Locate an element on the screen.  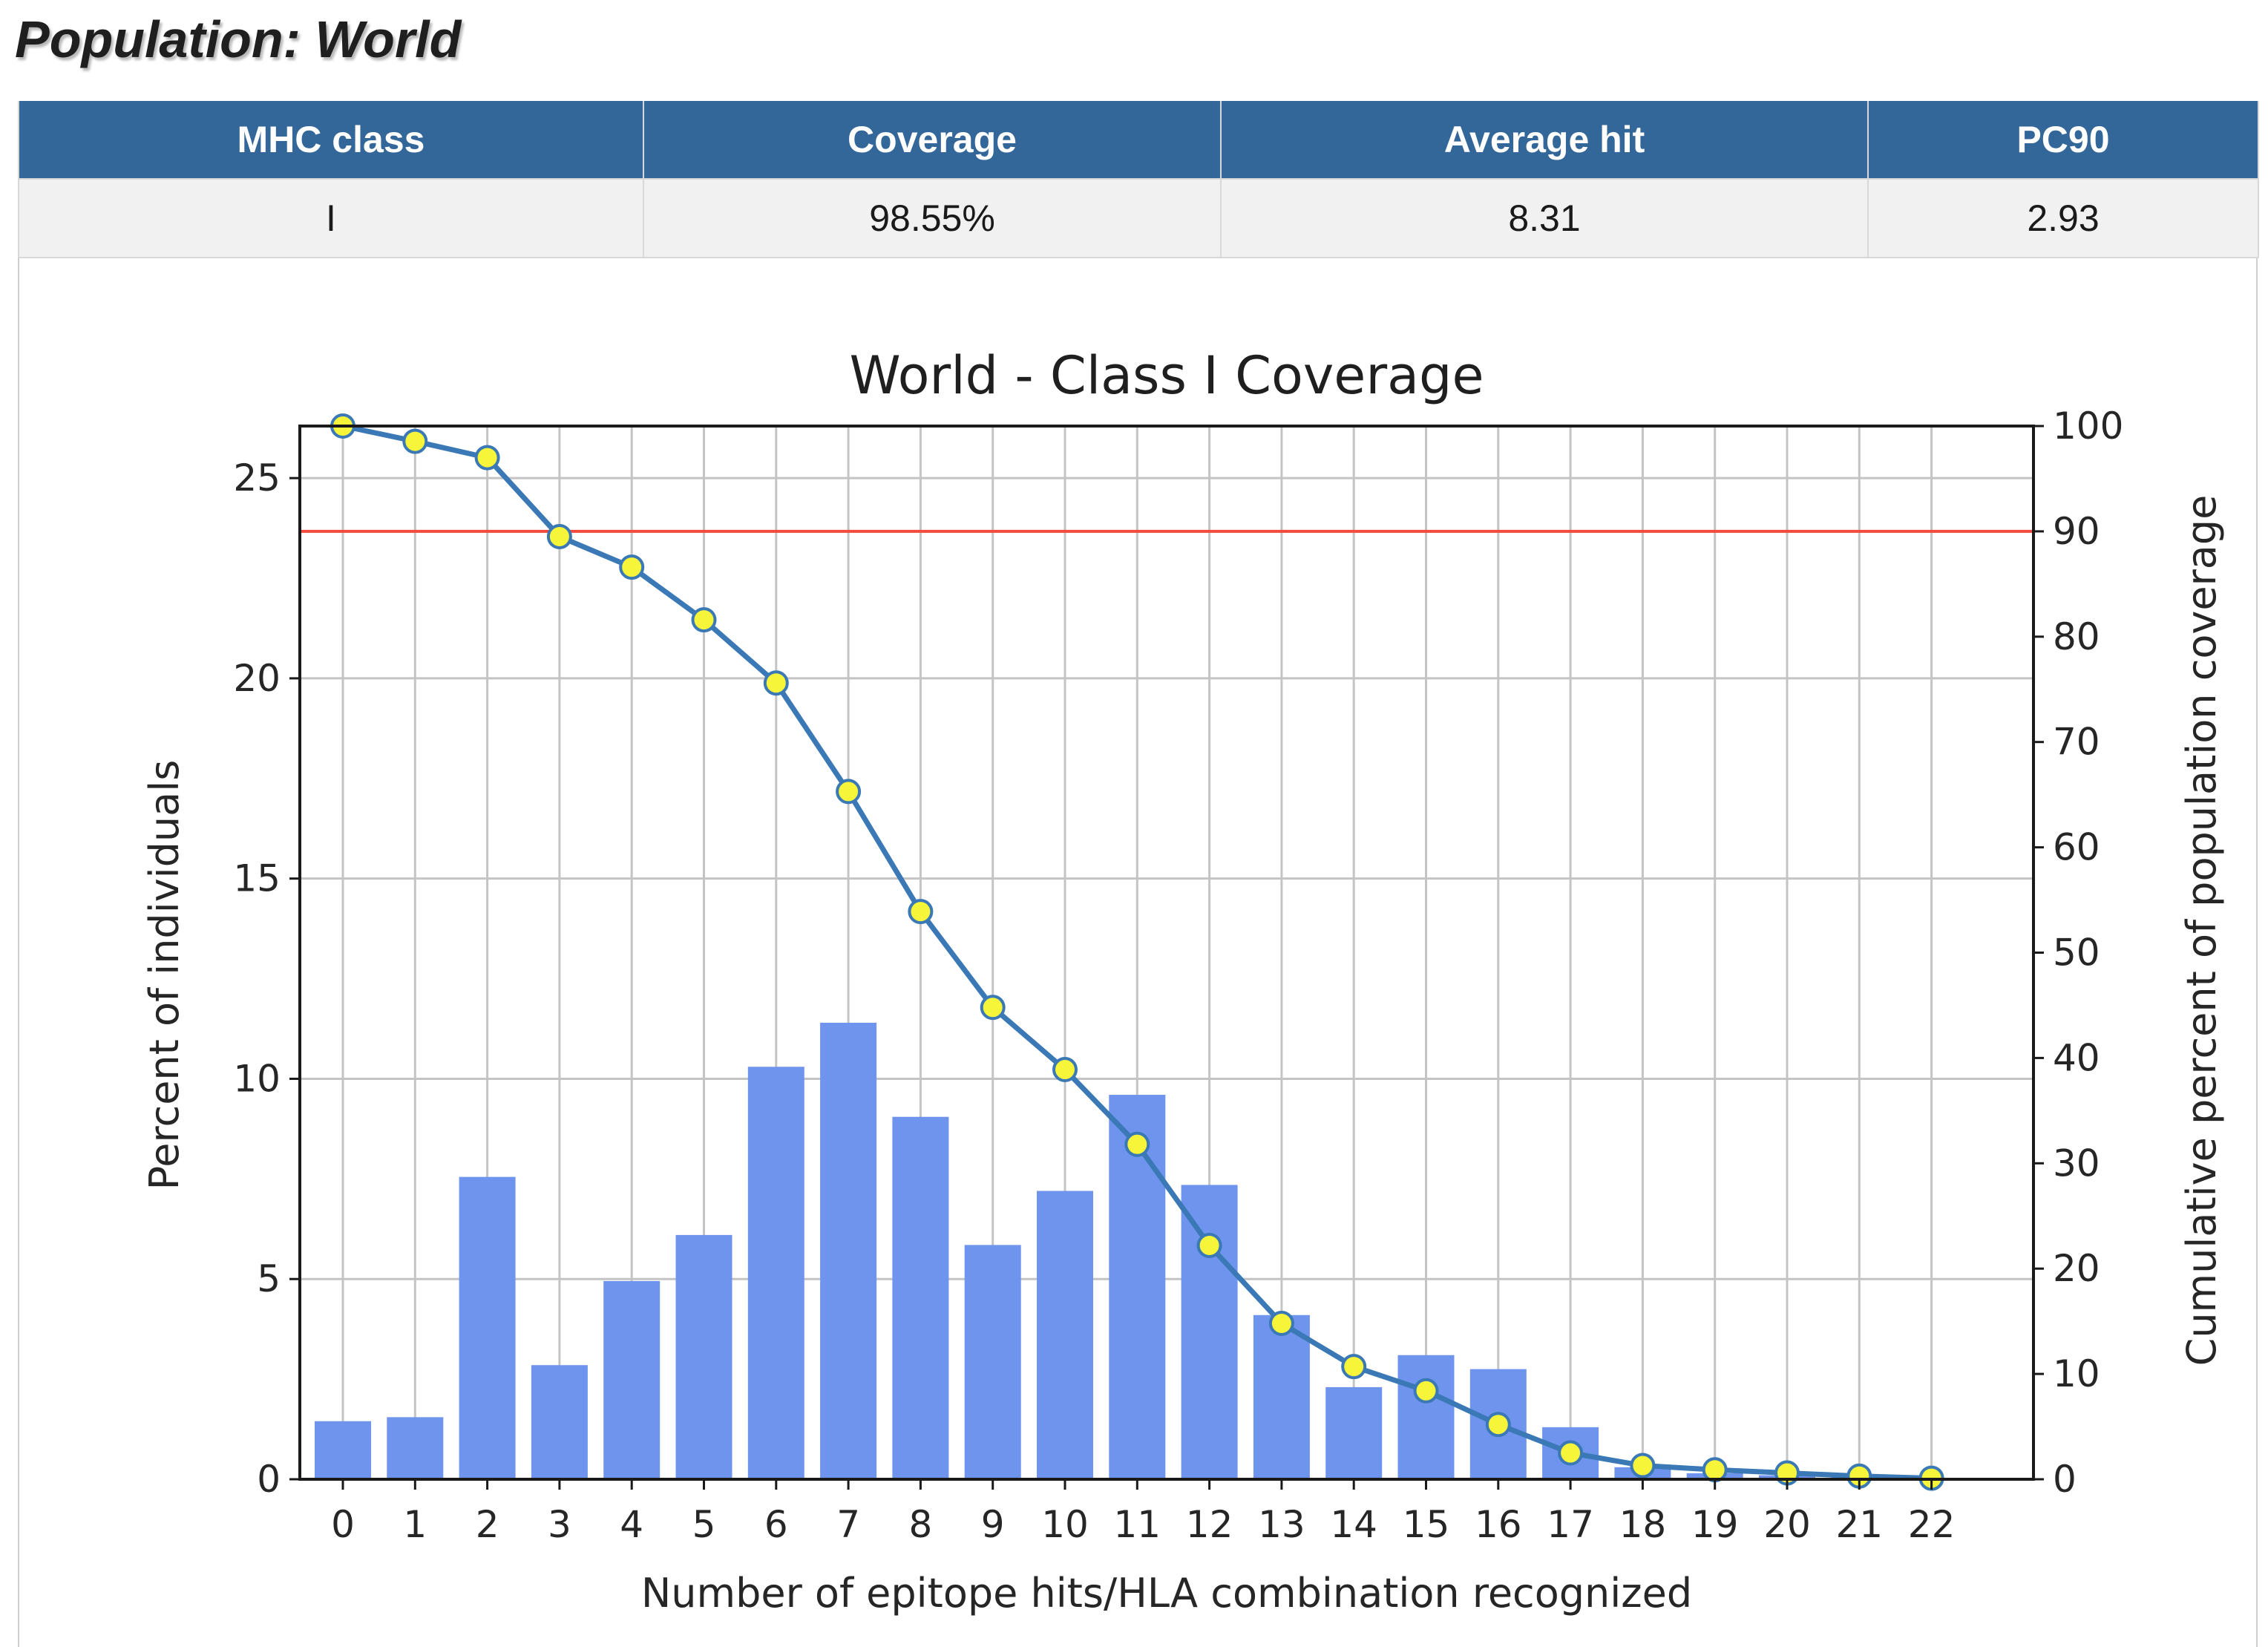
x-tick-label: 17 is located at coordinates (1570, 1524).